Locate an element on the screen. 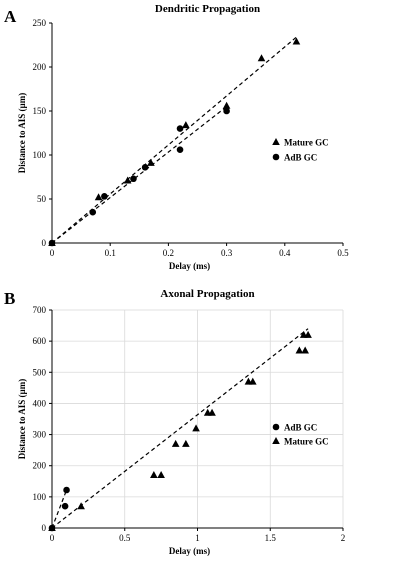 Image resolution: width=417 pixels, height=561 pixels. chart-1-y-tick-label: 600 is located at coordinates (40, 341).